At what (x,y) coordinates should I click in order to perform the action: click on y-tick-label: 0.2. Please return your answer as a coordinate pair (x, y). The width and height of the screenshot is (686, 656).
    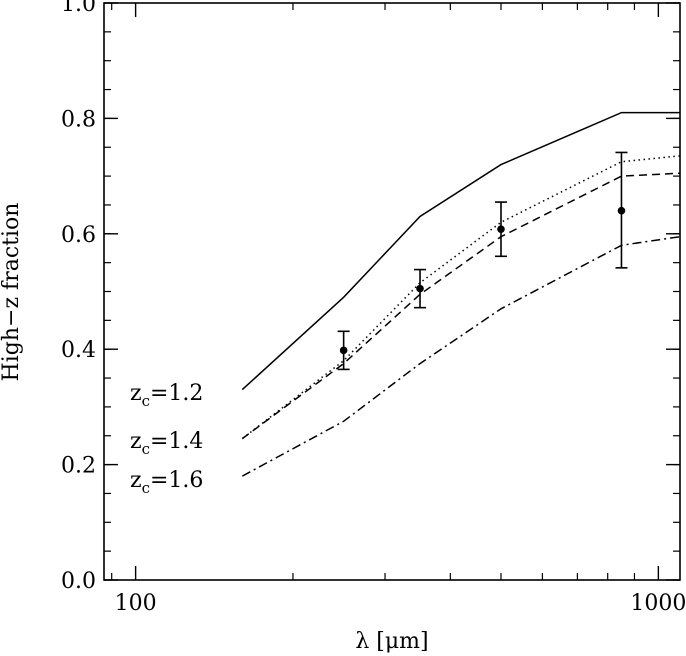
    Looking at the image, I should click on (78, 466).